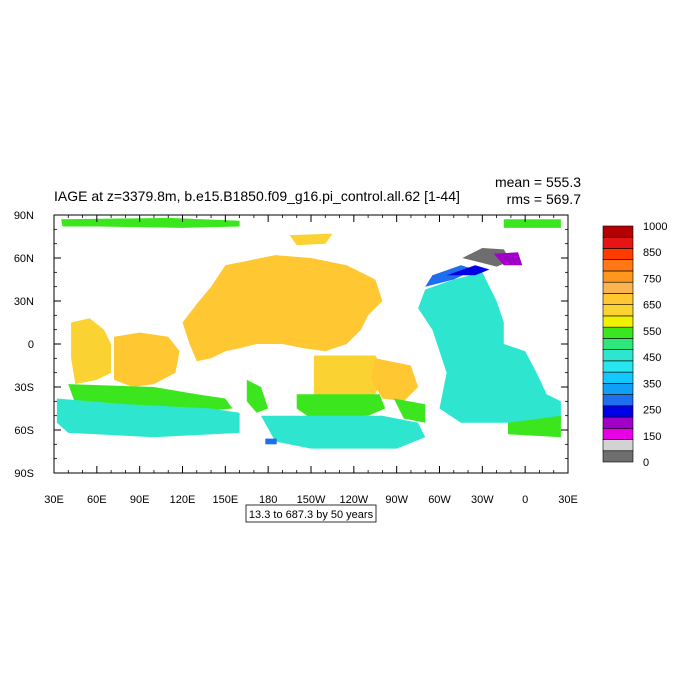  Describe the element at coordinates (439, 500) in the screenshot. I see `x-tick-label: 60W` at that location.